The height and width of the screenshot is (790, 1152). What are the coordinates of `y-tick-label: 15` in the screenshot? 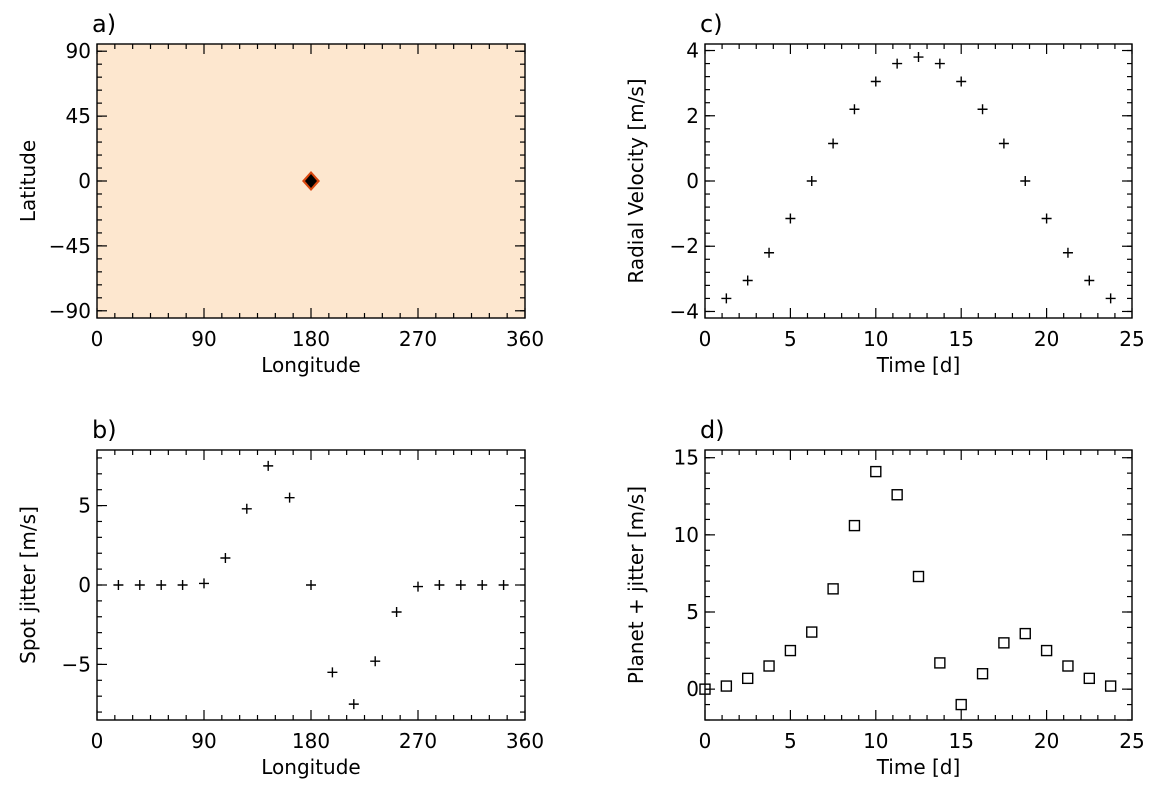 It's located at (686, 458).